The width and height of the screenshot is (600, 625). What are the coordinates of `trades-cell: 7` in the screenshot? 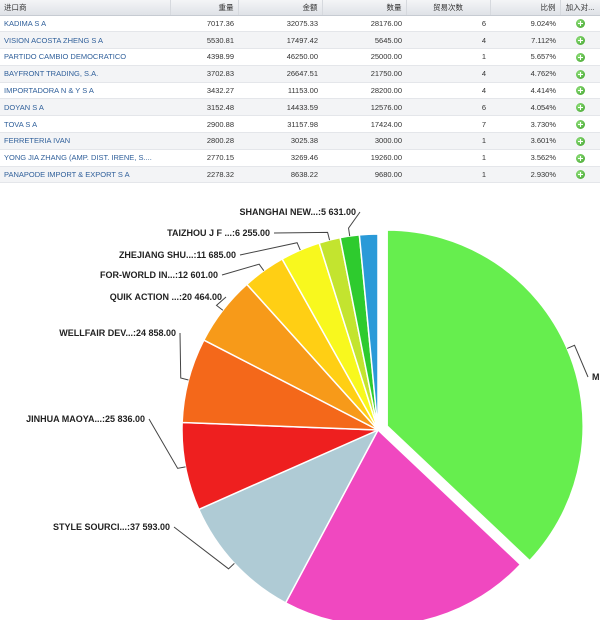 It's located at (448, 124).